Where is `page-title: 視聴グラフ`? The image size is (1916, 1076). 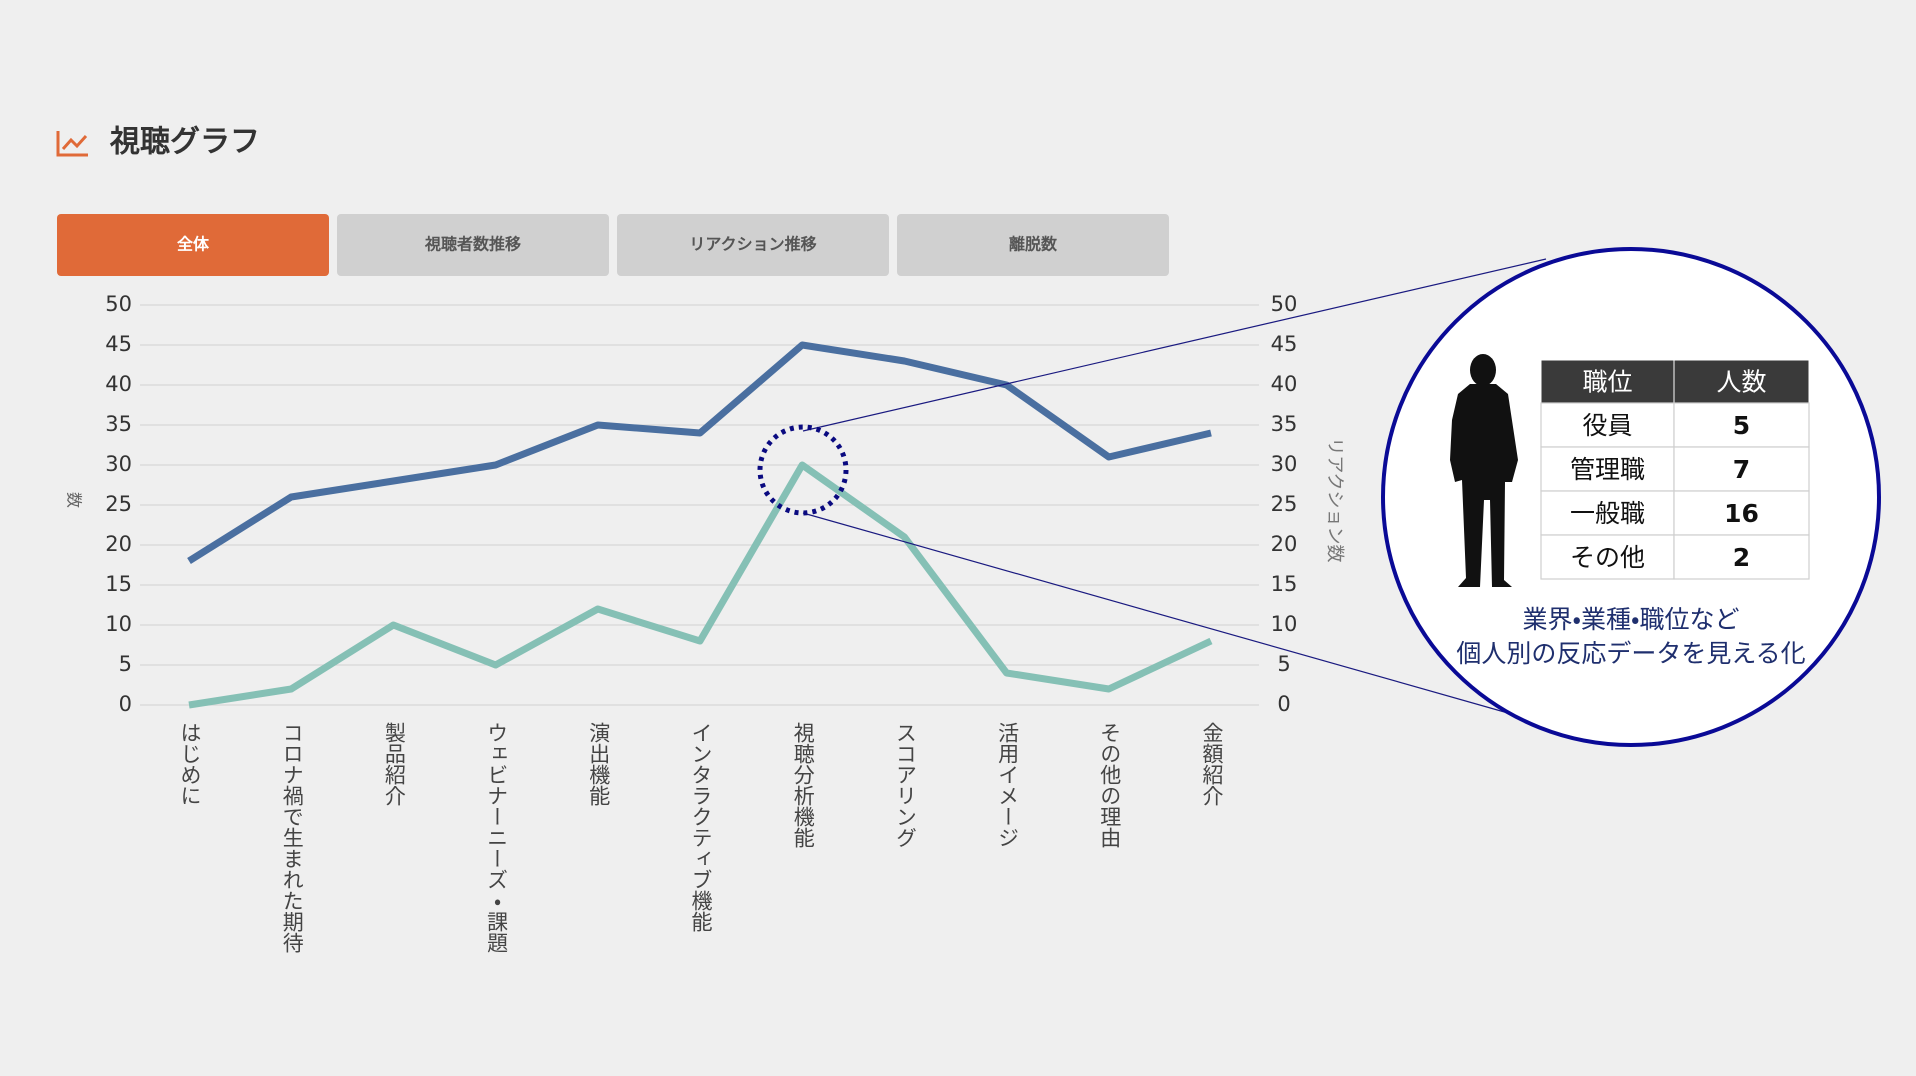 page-title: 視聴グラフ is located at coordinates (184, 142).